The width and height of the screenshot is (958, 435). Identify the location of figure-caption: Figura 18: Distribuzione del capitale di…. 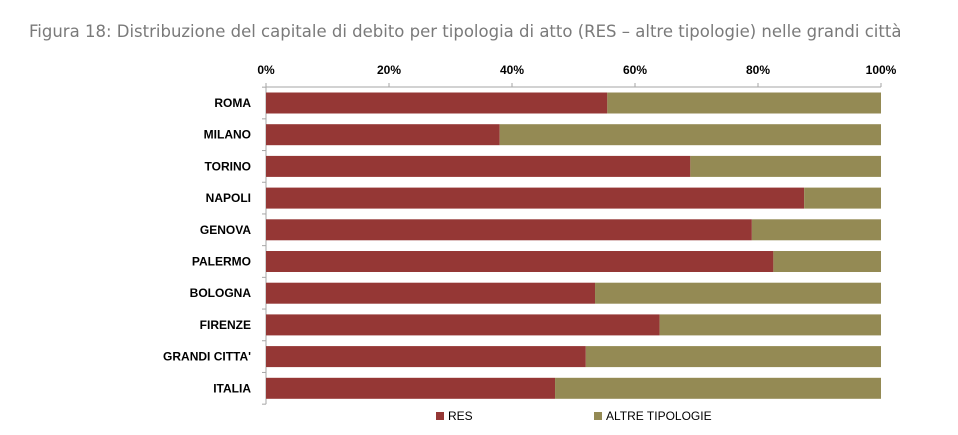
(465, 31).